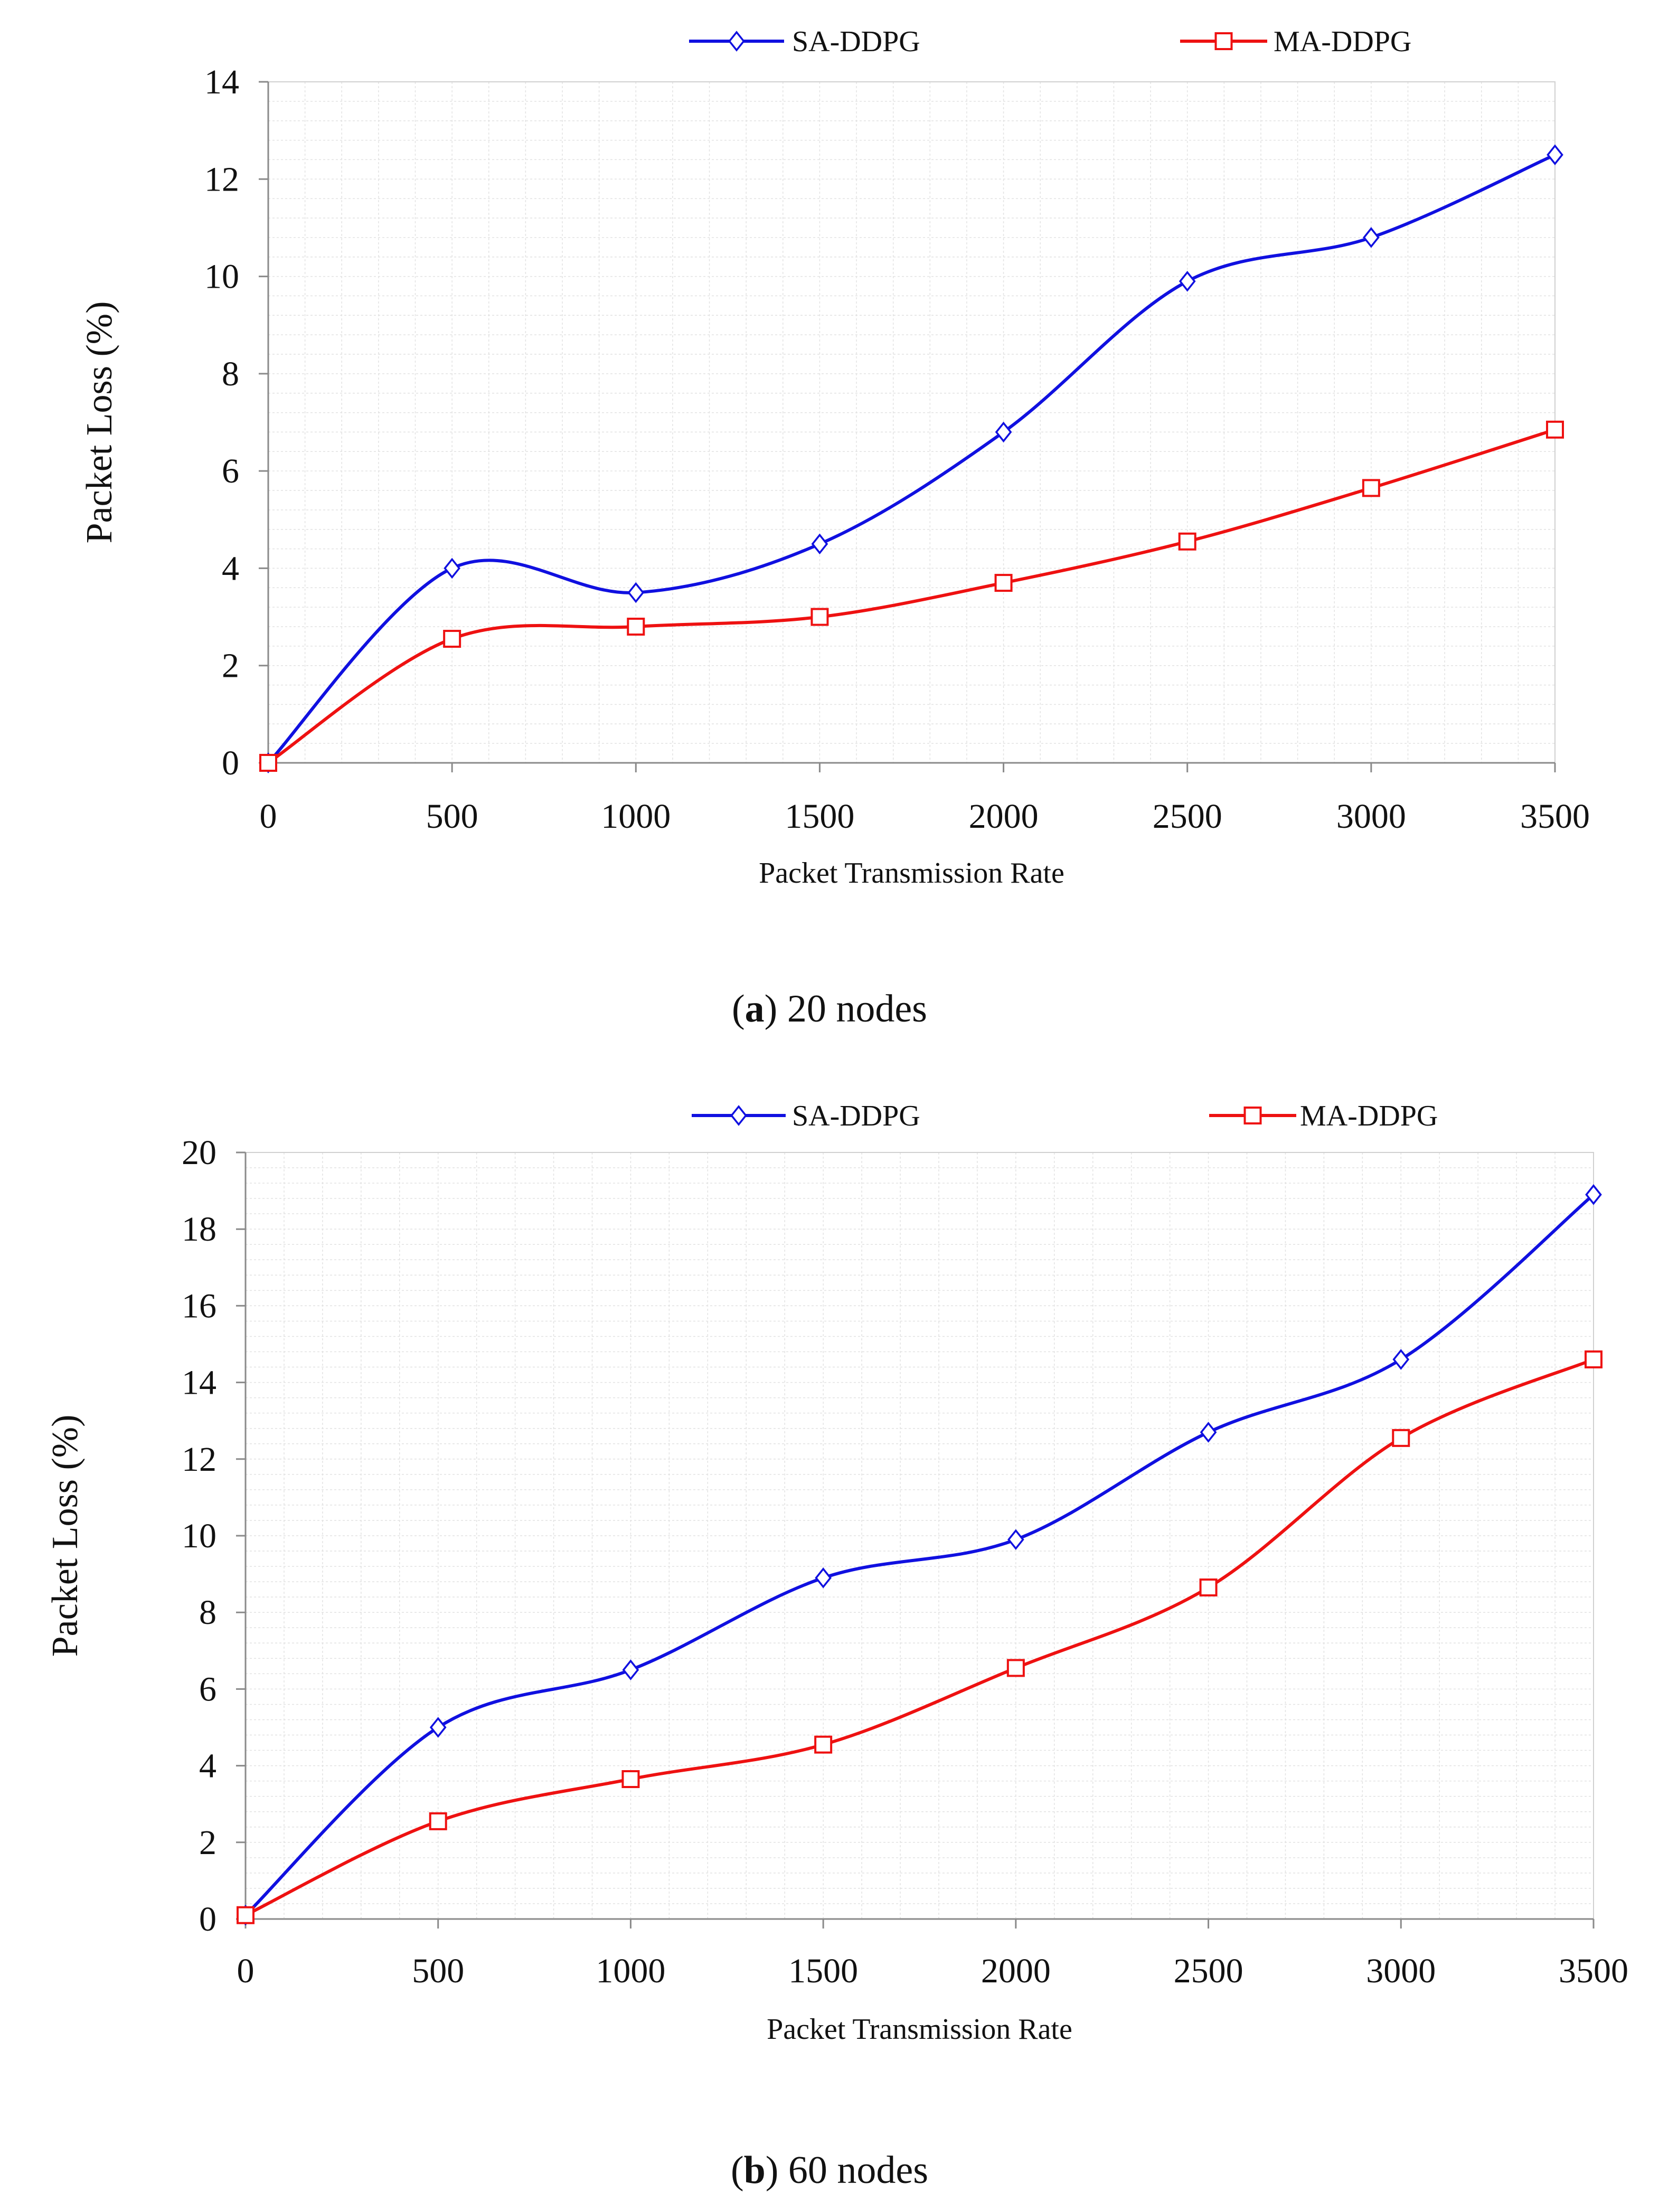  I want to click on y-tick-label: 20, so click(199, 1152).